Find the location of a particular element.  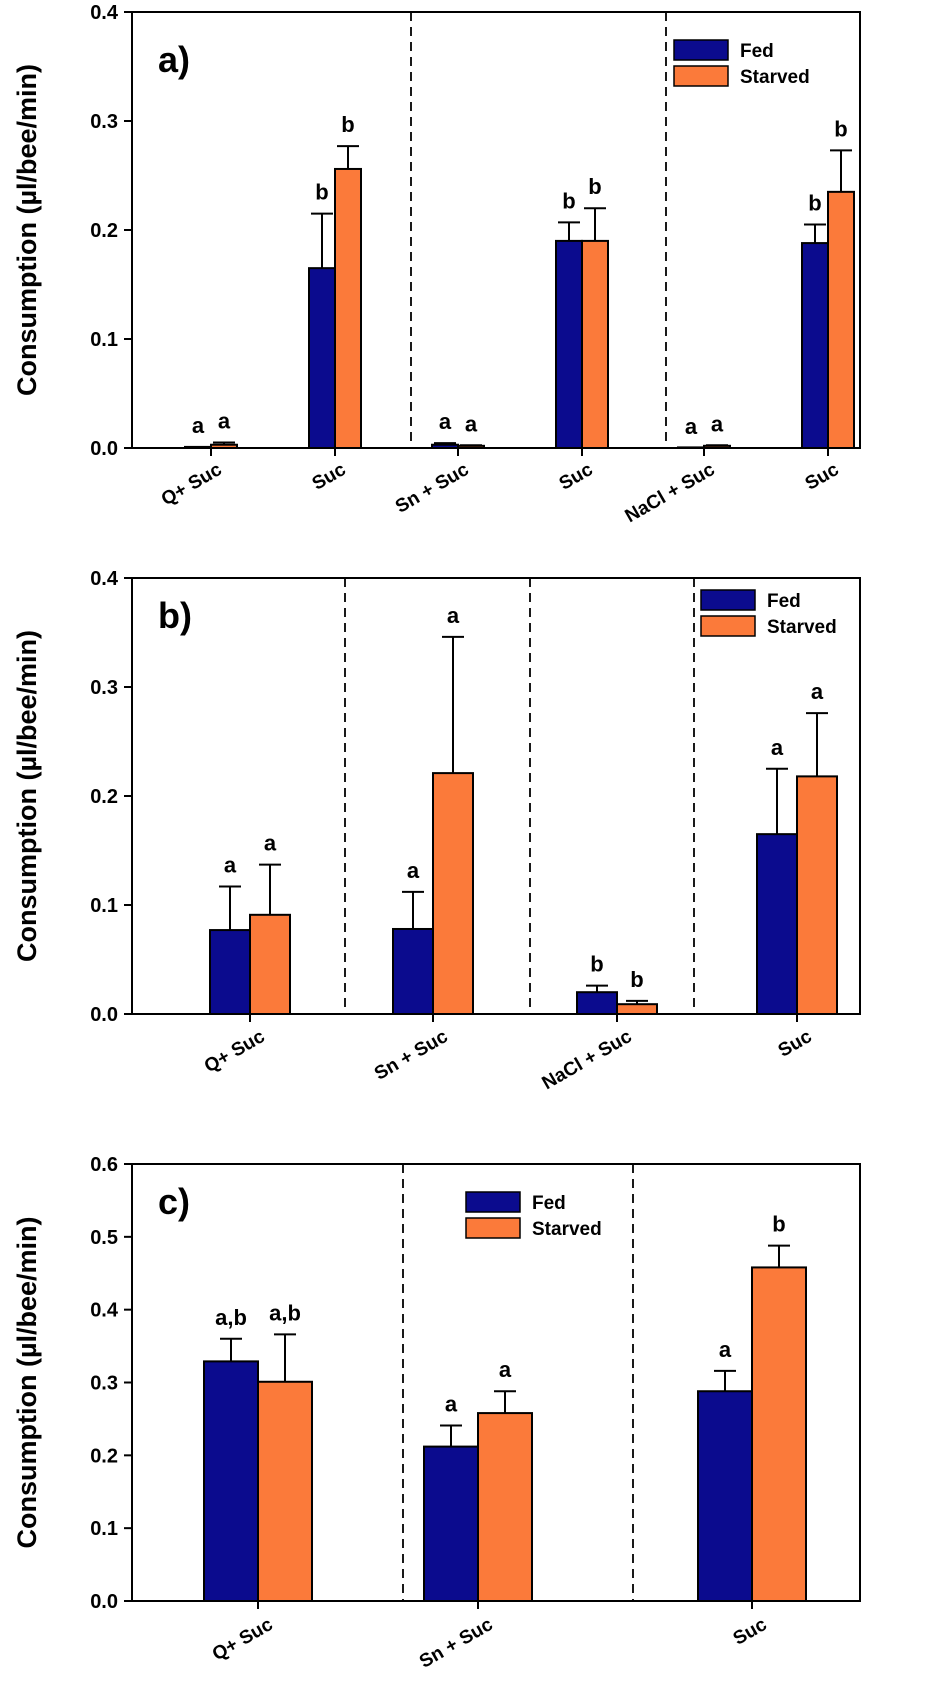

y-tick-label: 0.5 is located at coordinates (104, 1238).